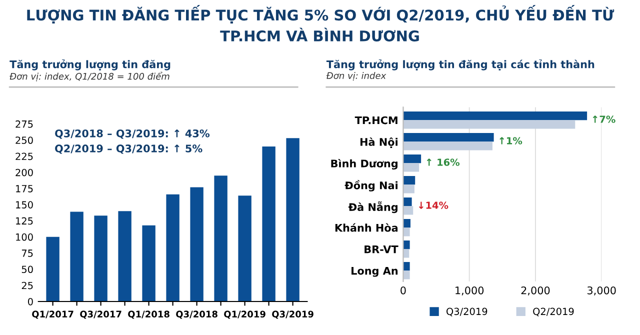 This screenshot has width=640, height=335. What do you see at coordinates (320, 23) in the screenshot?
I see `text: LƯỢNG TIN ĐĂNG TIẾP TỤC TĂNG 5% SO VỚI Q2/2019, CHỦ YẾU ĐẾN TỪ TP.HCM VÀ BÌNH DƯƠNG` at bounding box center [320, 23].